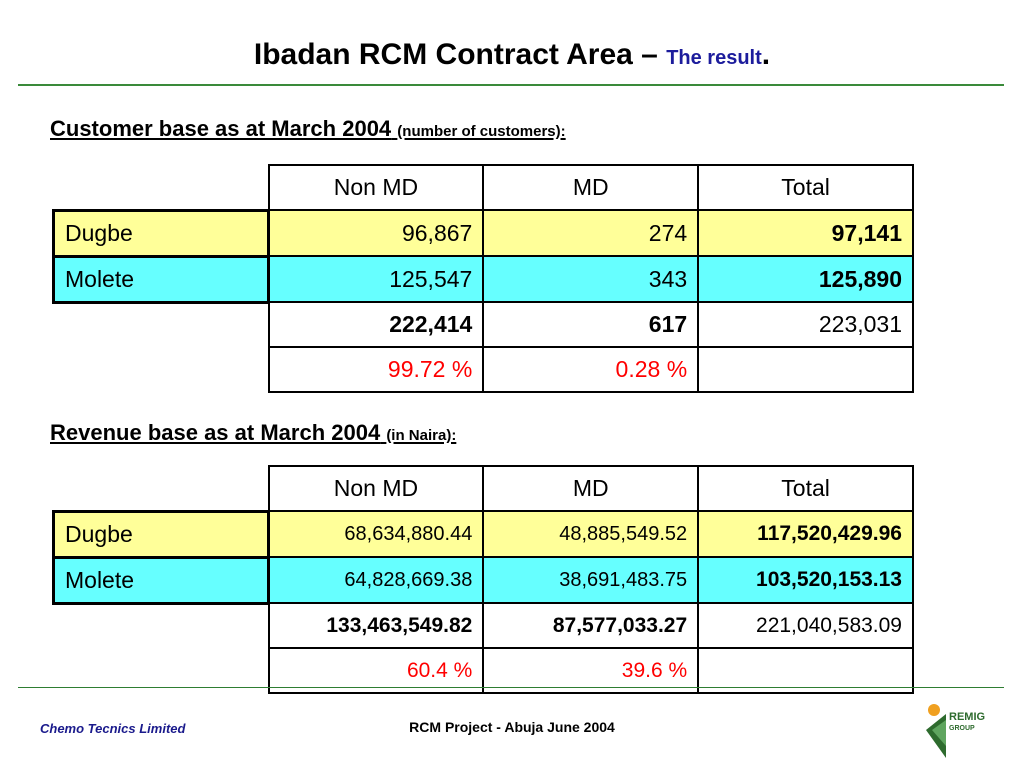 The height and width of the screenshot is (768, 1024). I want to click on percent-md: 39.6 %, so click(591, 670).